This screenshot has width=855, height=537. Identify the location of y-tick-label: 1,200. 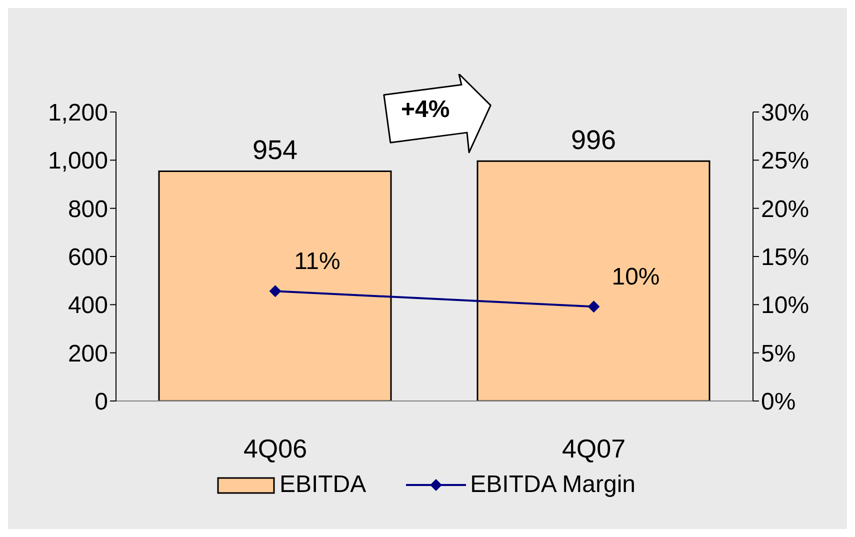
(78, 113).